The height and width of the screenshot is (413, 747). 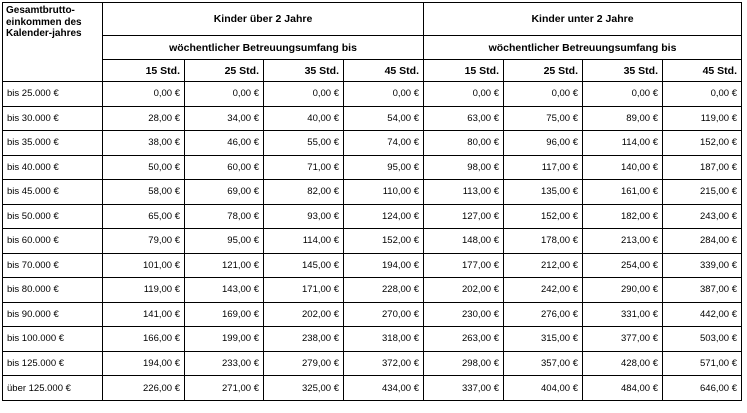 I want to click on fee-cell: 96,00 €, so click(x=543, y=143).